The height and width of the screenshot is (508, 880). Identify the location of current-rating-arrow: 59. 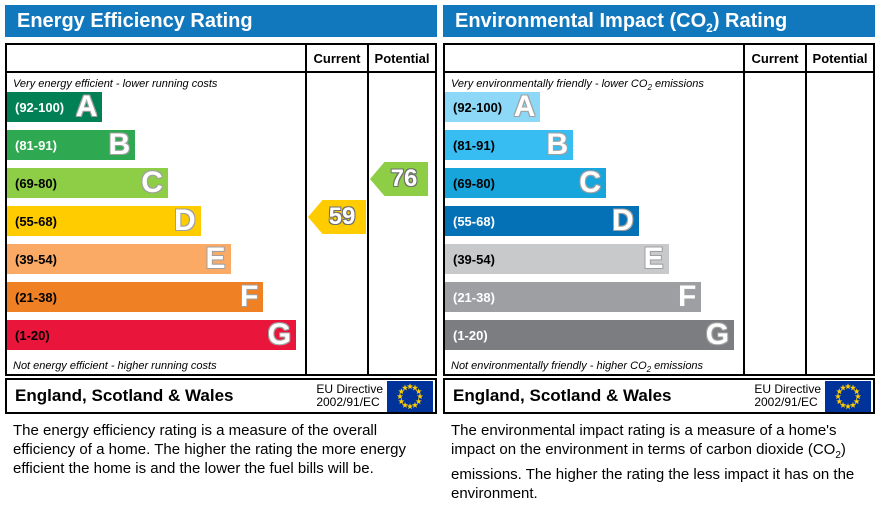
(337, 217).